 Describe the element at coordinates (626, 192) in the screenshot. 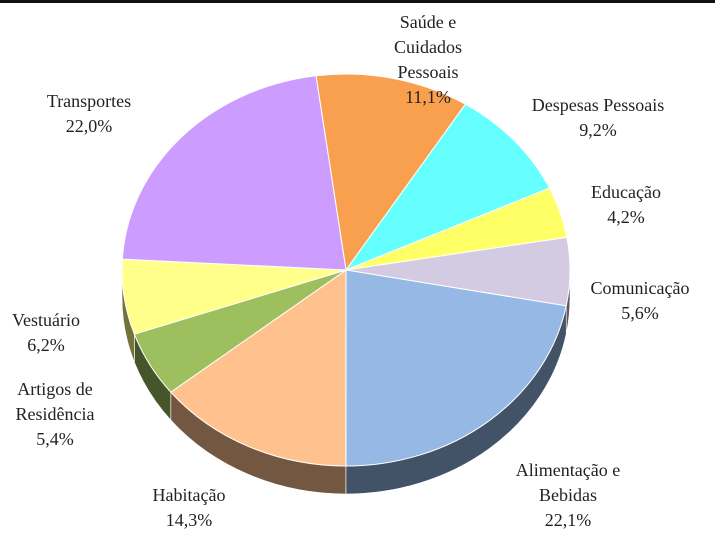

I see `category-label: Educação` at that location.